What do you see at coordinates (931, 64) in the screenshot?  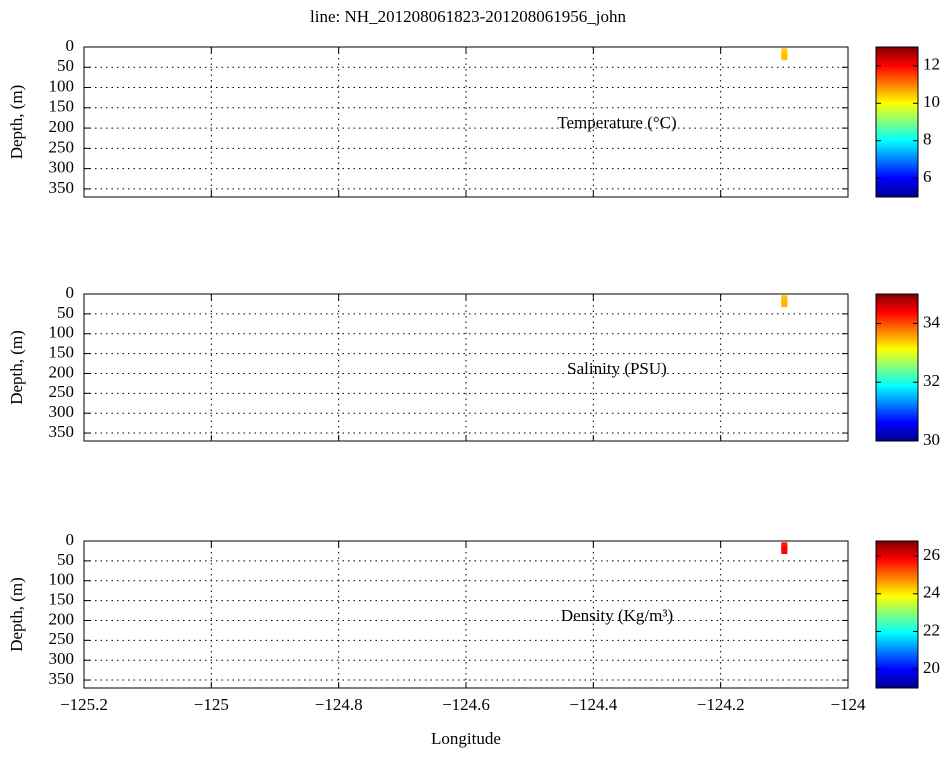 I see `colorbar-tick-label: 12` at bounding box center [931, 64].